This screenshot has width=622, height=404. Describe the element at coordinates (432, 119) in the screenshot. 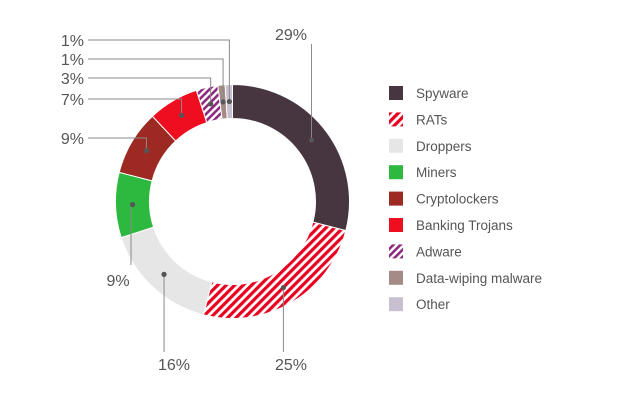

I see `legend-label-rats: RATs` at that location.